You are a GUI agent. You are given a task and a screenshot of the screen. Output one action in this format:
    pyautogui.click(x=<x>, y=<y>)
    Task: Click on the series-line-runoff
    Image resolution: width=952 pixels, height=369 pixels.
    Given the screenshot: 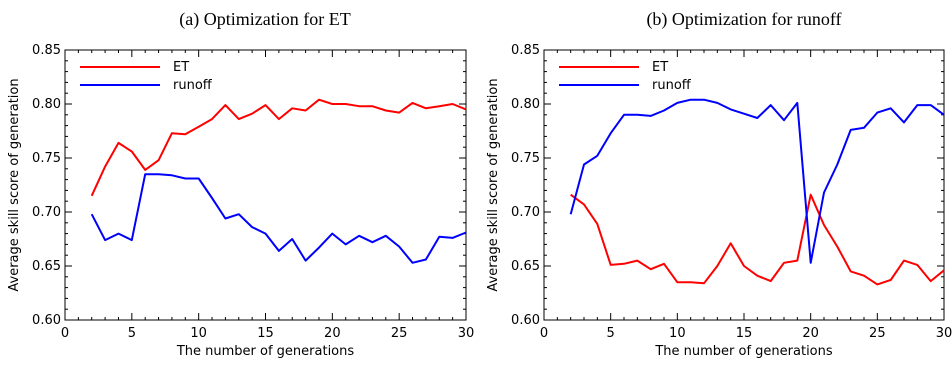 What is the action you would take?
    pyautogui.click(x=278, y=218)
    